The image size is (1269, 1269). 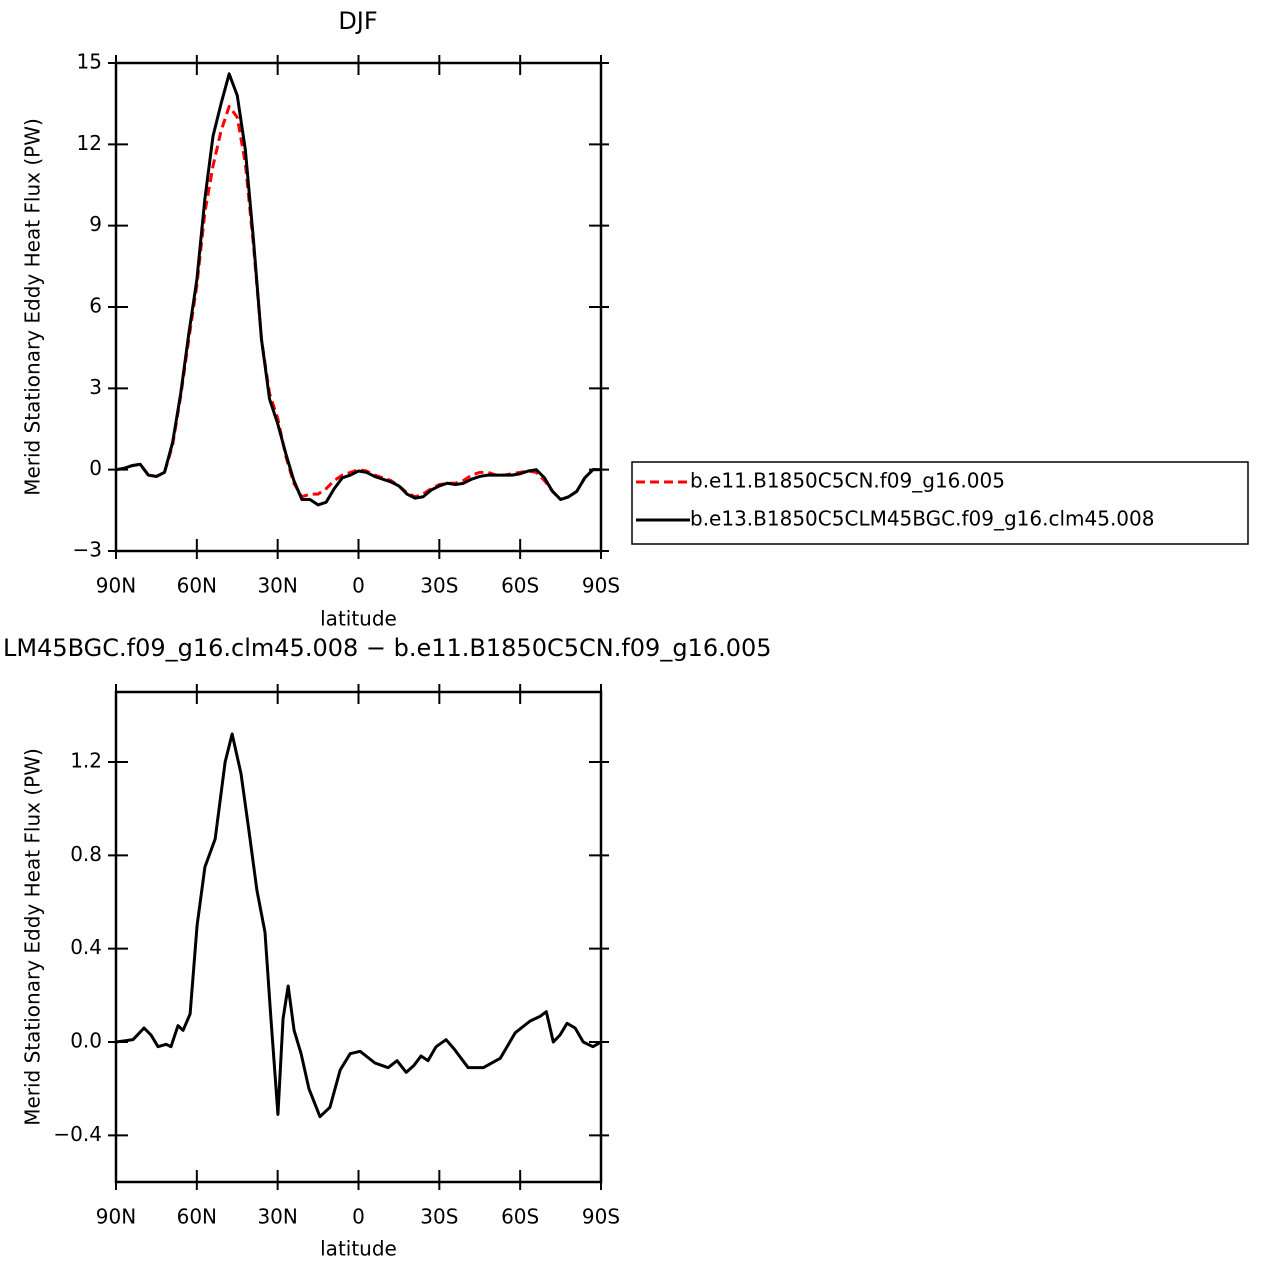 What do you see at coordinates (922, 519) in the screenshot?
I see `legend-label: b.e13.B1850C5CLM45BGC.f09_g16.clm45.008` at bounding box center [922, 519].